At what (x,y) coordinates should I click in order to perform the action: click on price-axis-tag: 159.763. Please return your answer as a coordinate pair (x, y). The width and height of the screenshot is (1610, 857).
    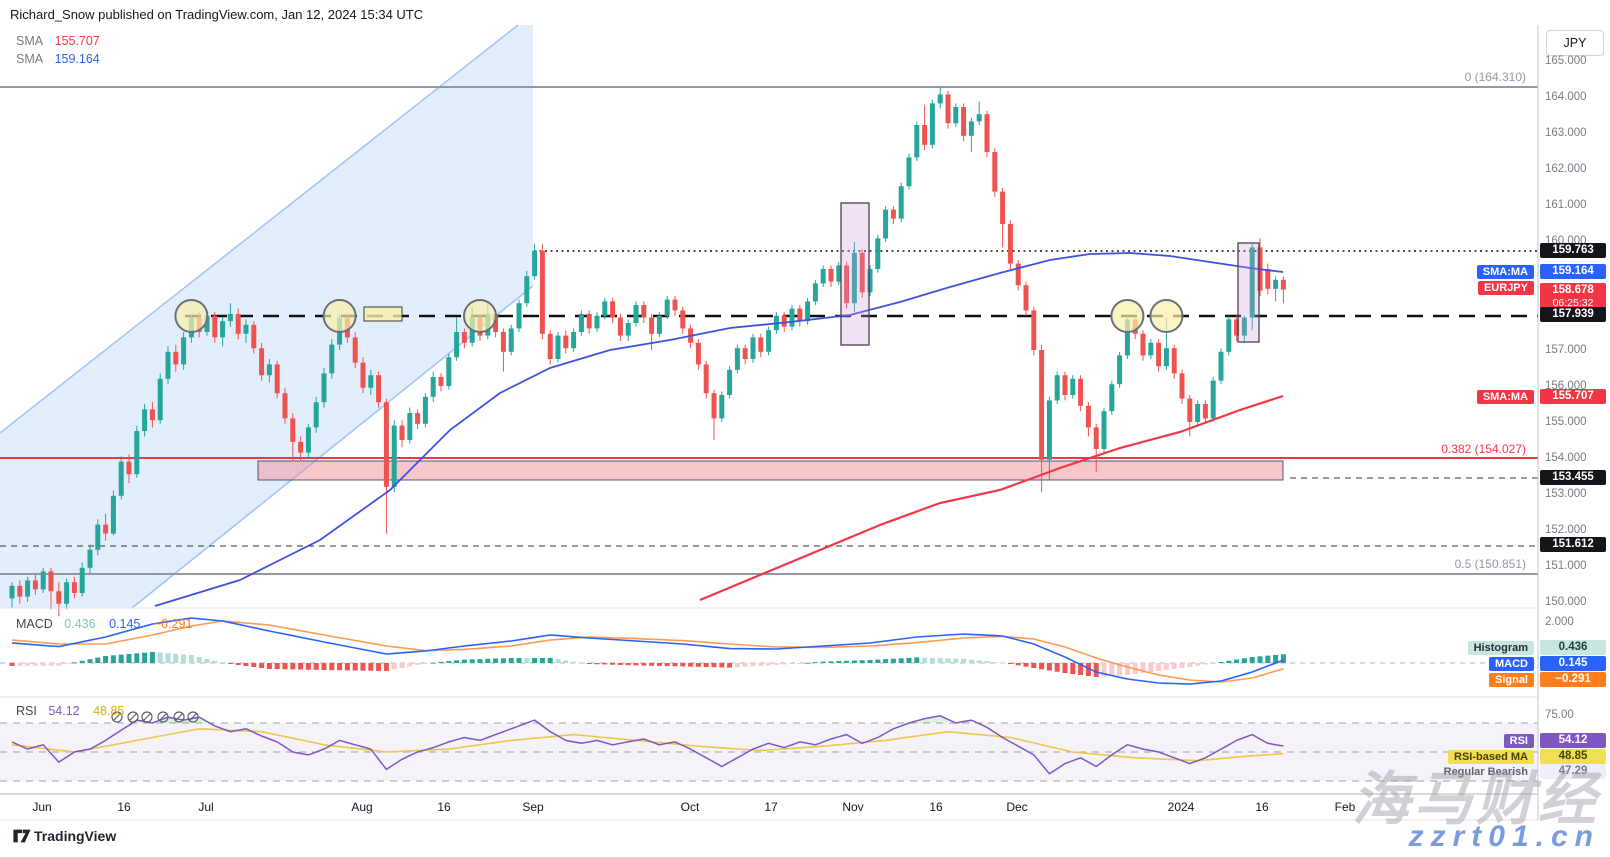
    Looking at the image, I should click on (1573, 250).